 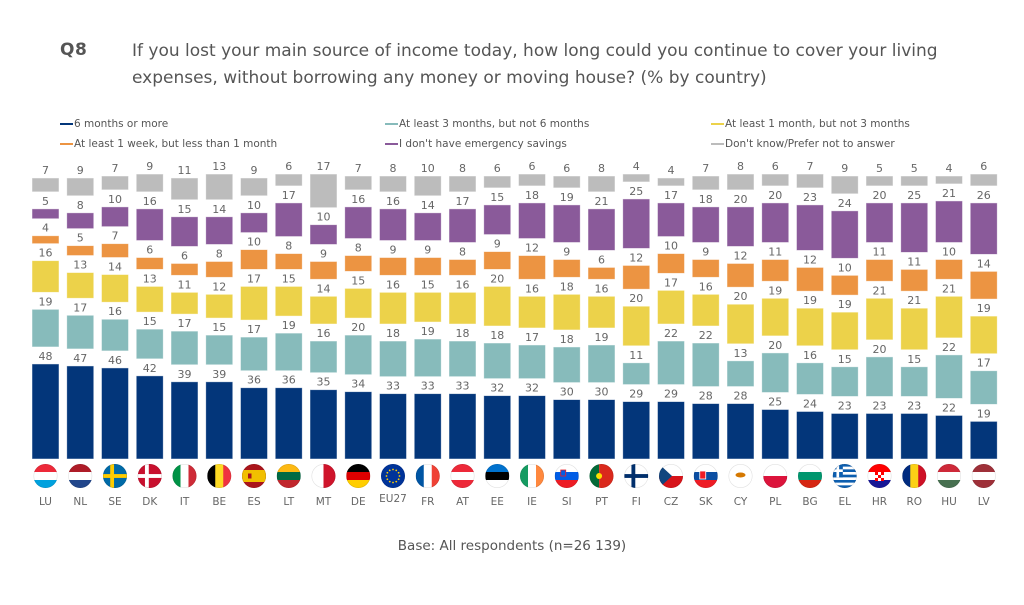 I want to click on data-label: 4, so click(x=949, y=168).